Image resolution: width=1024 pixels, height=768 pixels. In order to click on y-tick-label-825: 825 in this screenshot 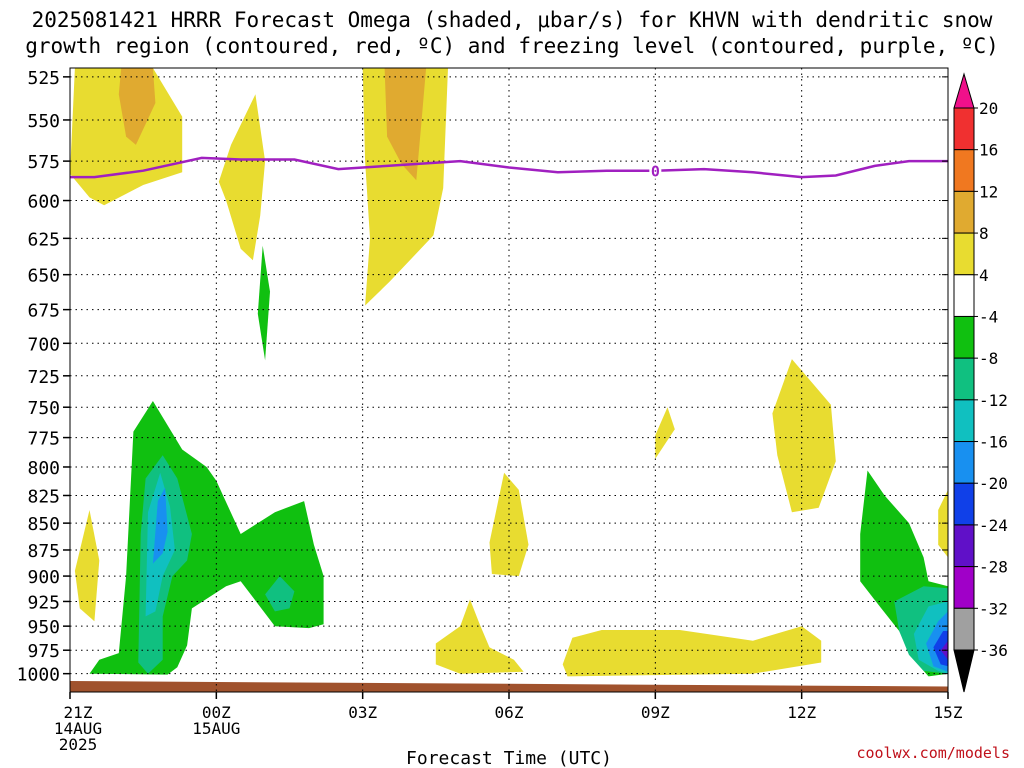, I will do `click(43, 496)`.